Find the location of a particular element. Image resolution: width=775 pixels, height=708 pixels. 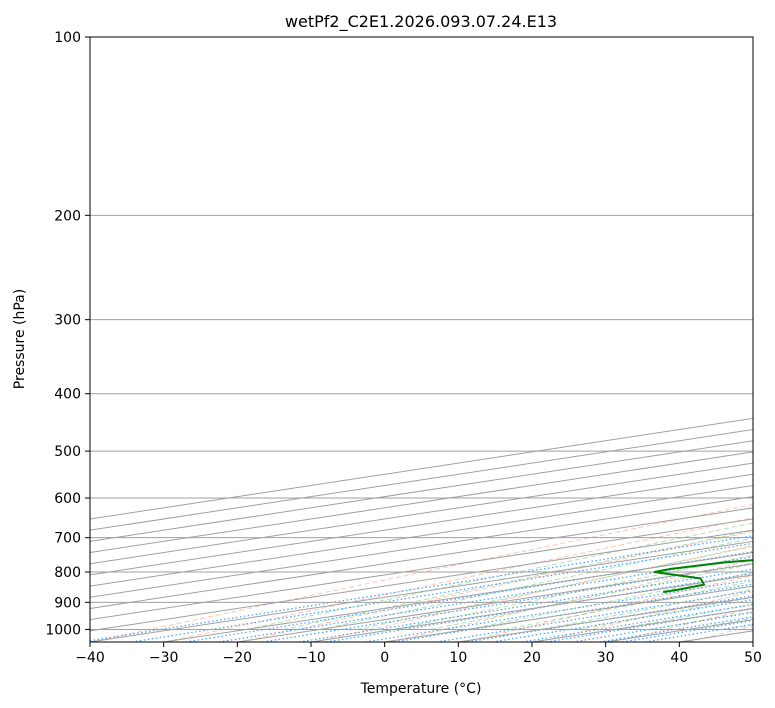

x-tick-label: −20 is located at coordinates (238, 658).